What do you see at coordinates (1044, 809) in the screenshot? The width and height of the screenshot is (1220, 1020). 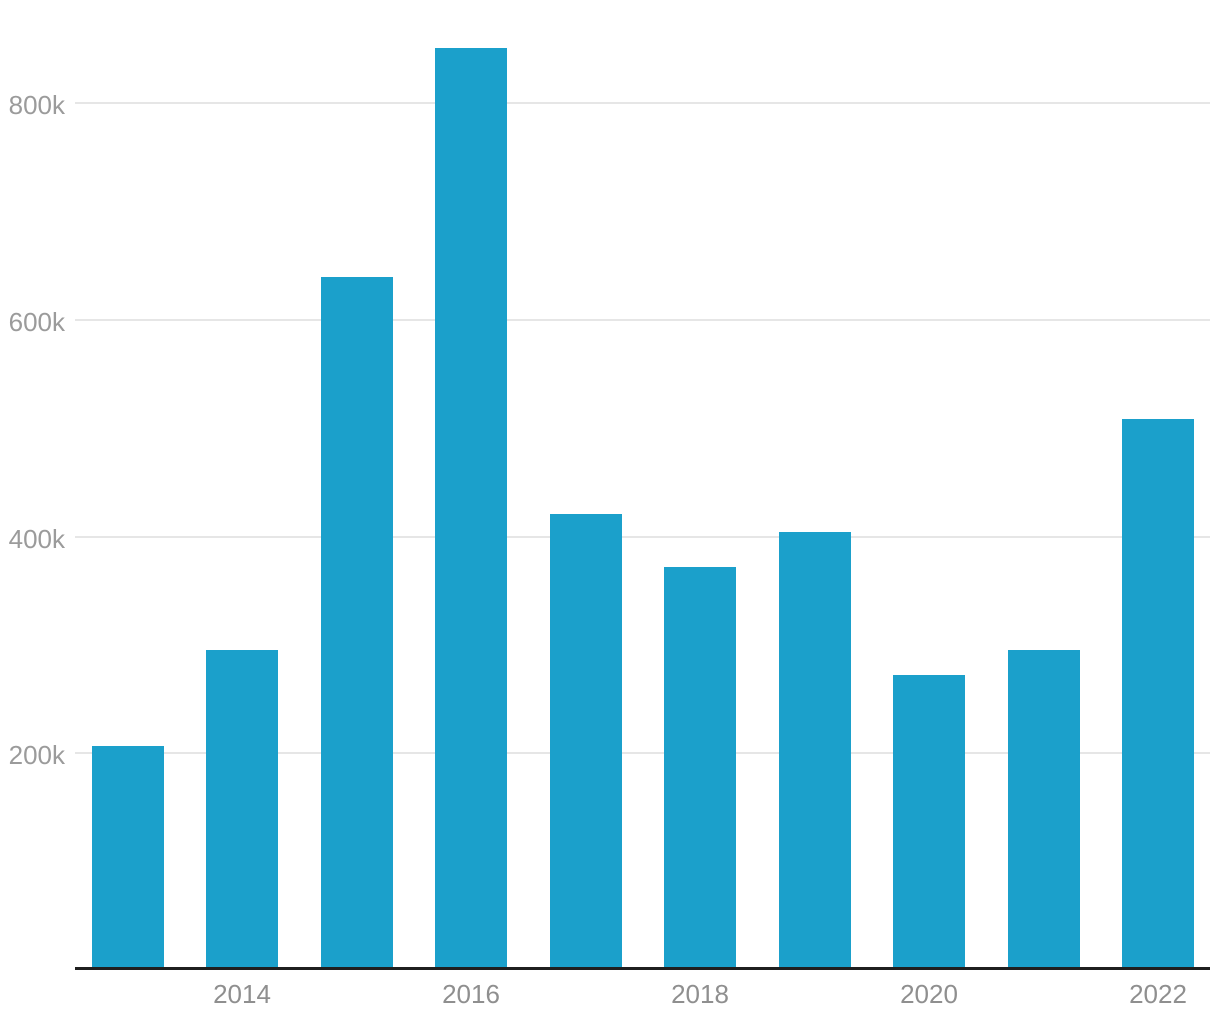 I see `bar-2021` at bounding box center [1044, 809].